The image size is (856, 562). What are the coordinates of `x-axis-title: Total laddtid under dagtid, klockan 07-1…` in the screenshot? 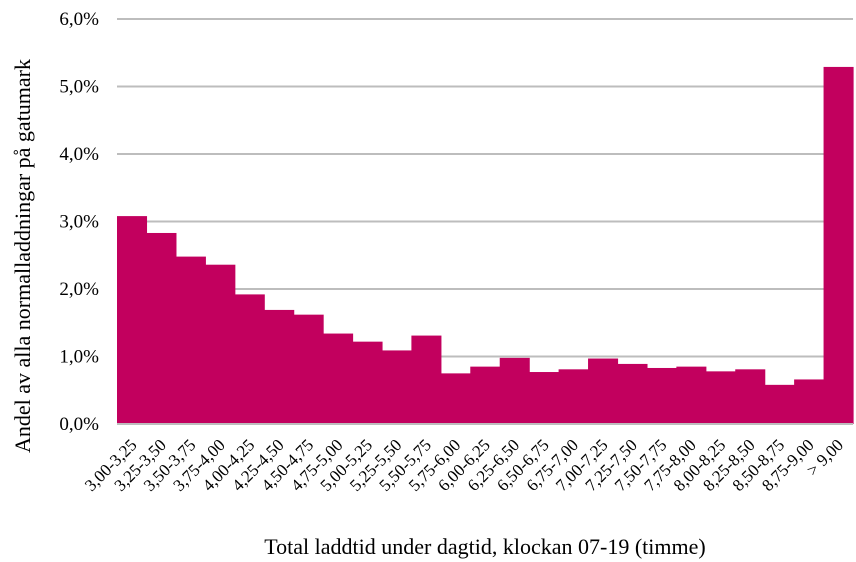 It's located at (484, 546).